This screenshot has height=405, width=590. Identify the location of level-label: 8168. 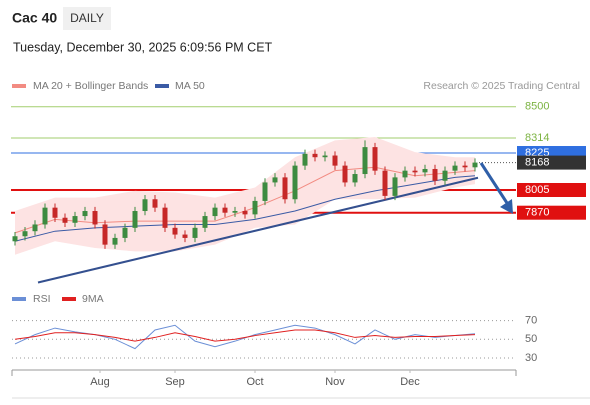
(537, 162).